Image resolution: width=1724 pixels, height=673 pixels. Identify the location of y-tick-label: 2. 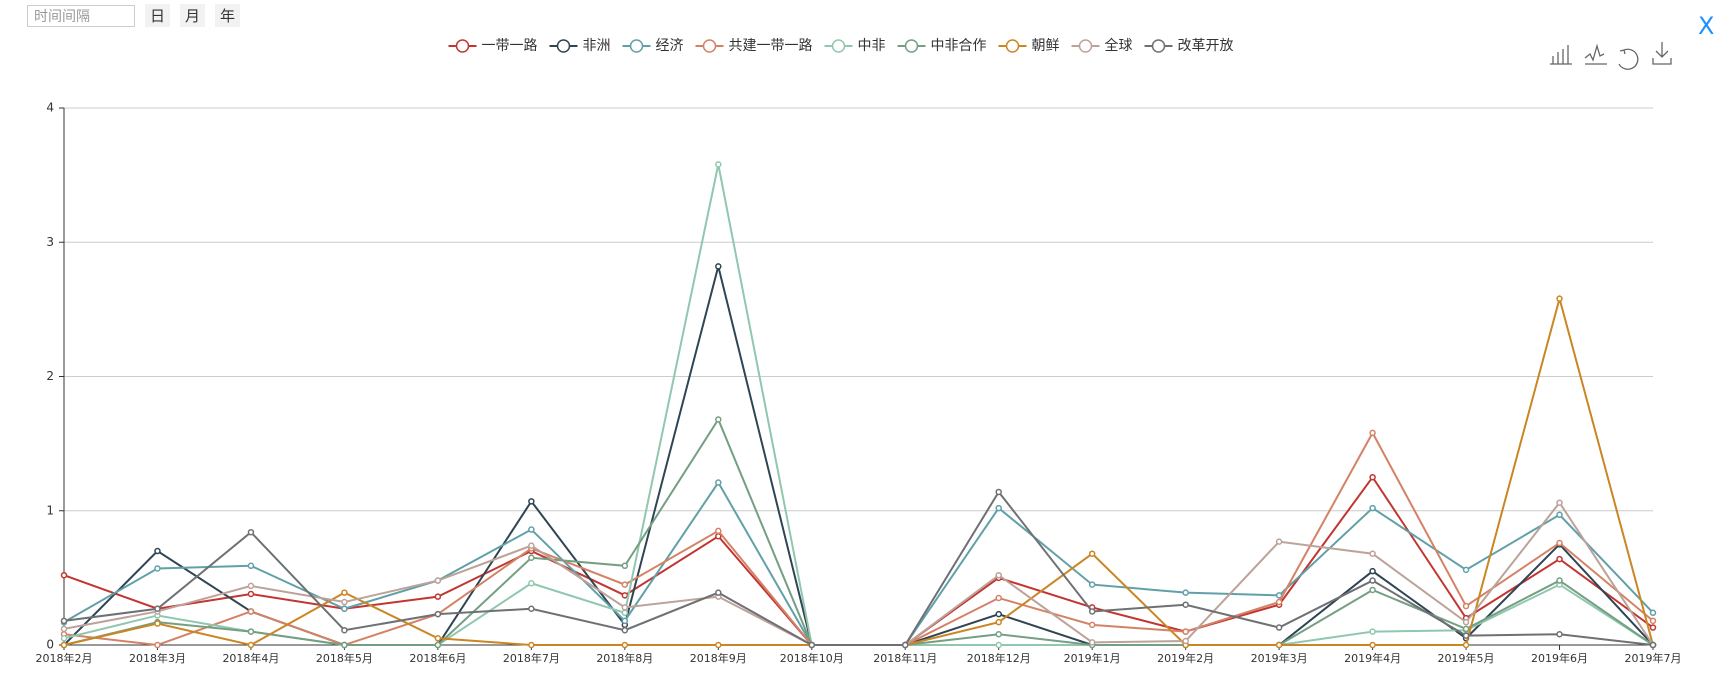
(50, 376).